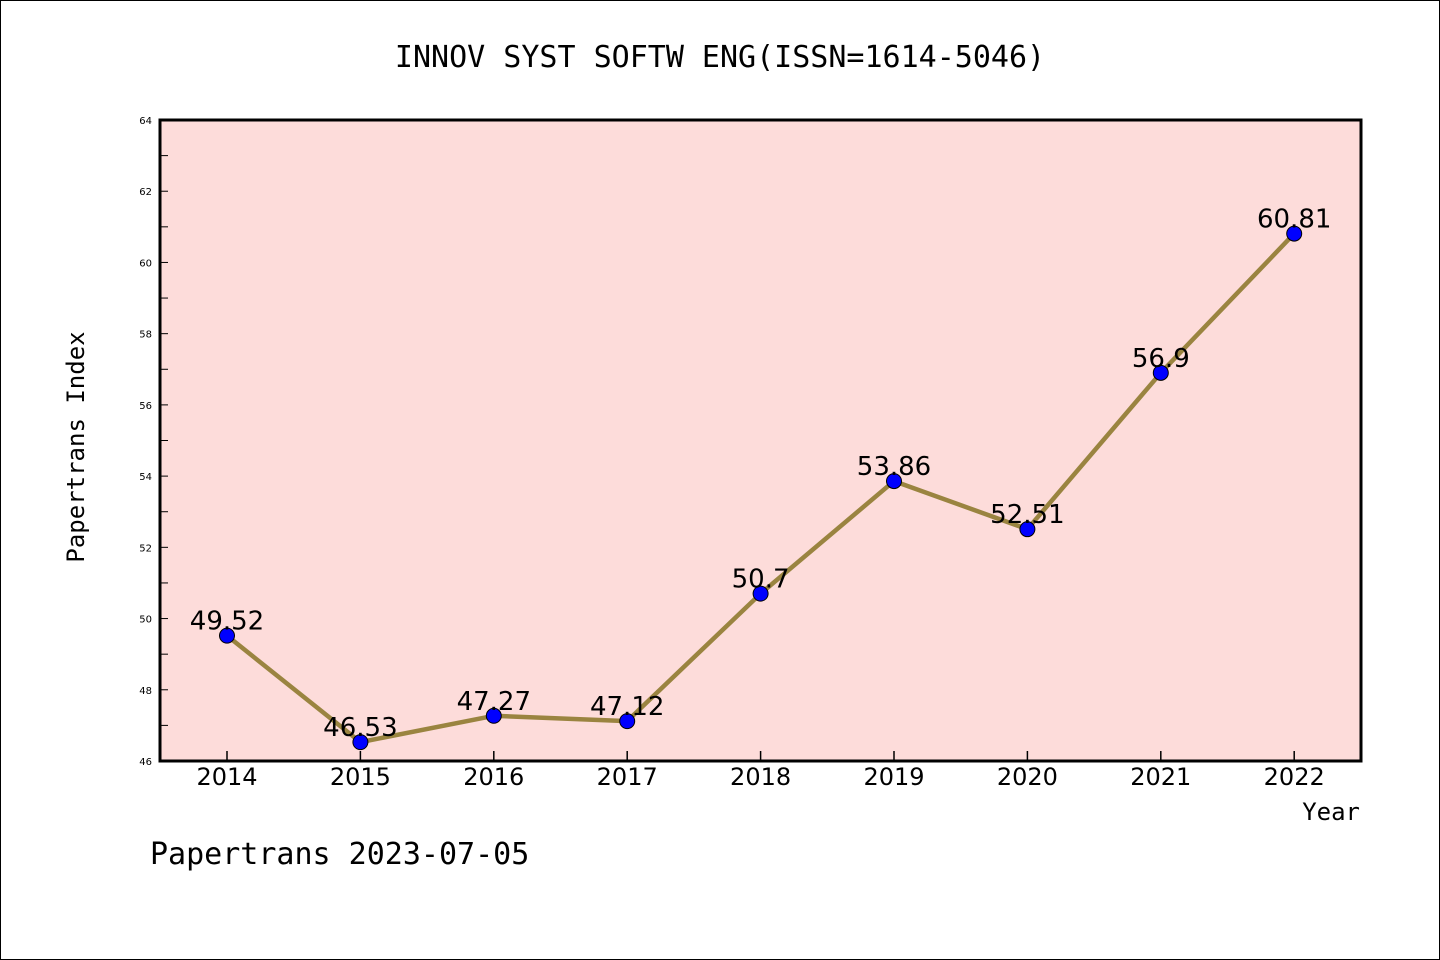 The image size is (1440, 960). I want to click on x-axis-ticks: 2014 2015 2016 2017 2018 2019 2020 2021 2022, so click(760, 771).